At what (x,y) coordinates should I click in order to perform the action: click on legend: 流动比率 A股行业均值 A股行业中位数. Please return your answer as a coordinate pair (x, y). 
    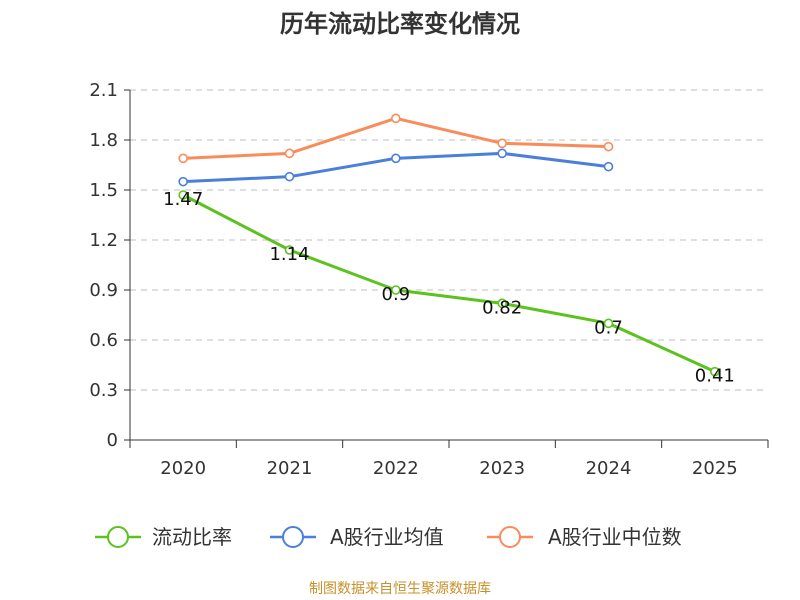
    Looking at the image, I should click on (388, 537).